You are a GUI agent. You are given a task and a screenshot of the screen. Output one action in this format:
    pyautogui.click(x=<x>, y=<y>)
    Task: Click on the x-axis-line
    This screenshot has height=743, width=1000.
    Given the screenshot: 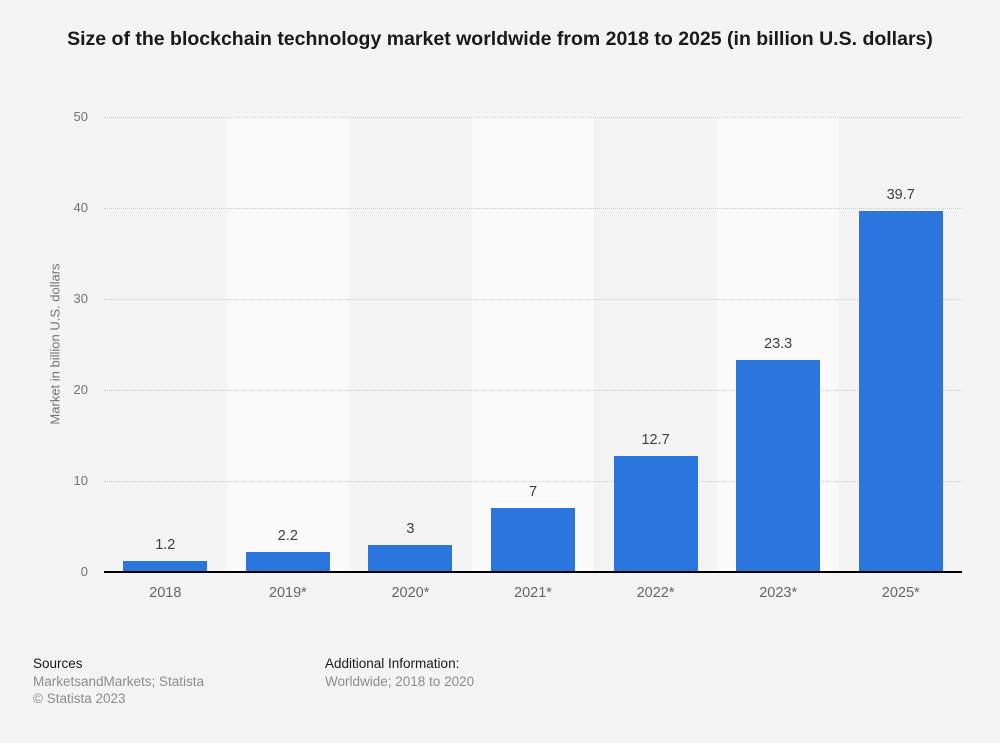 What is the action you would take?
    pyautogui.click(x=533, y=572)
    